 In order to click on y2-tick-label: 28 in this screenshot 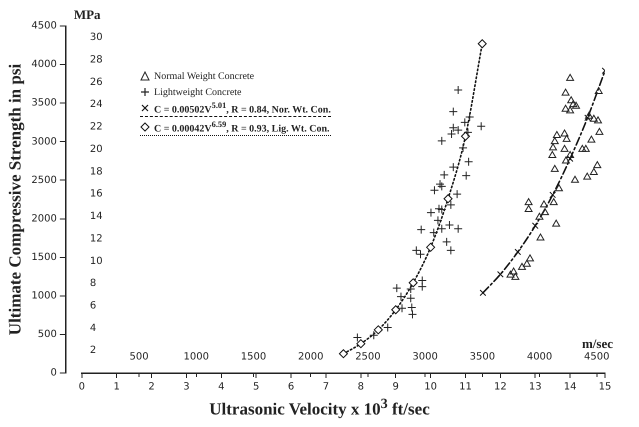, I will do `click(96, 60)`.